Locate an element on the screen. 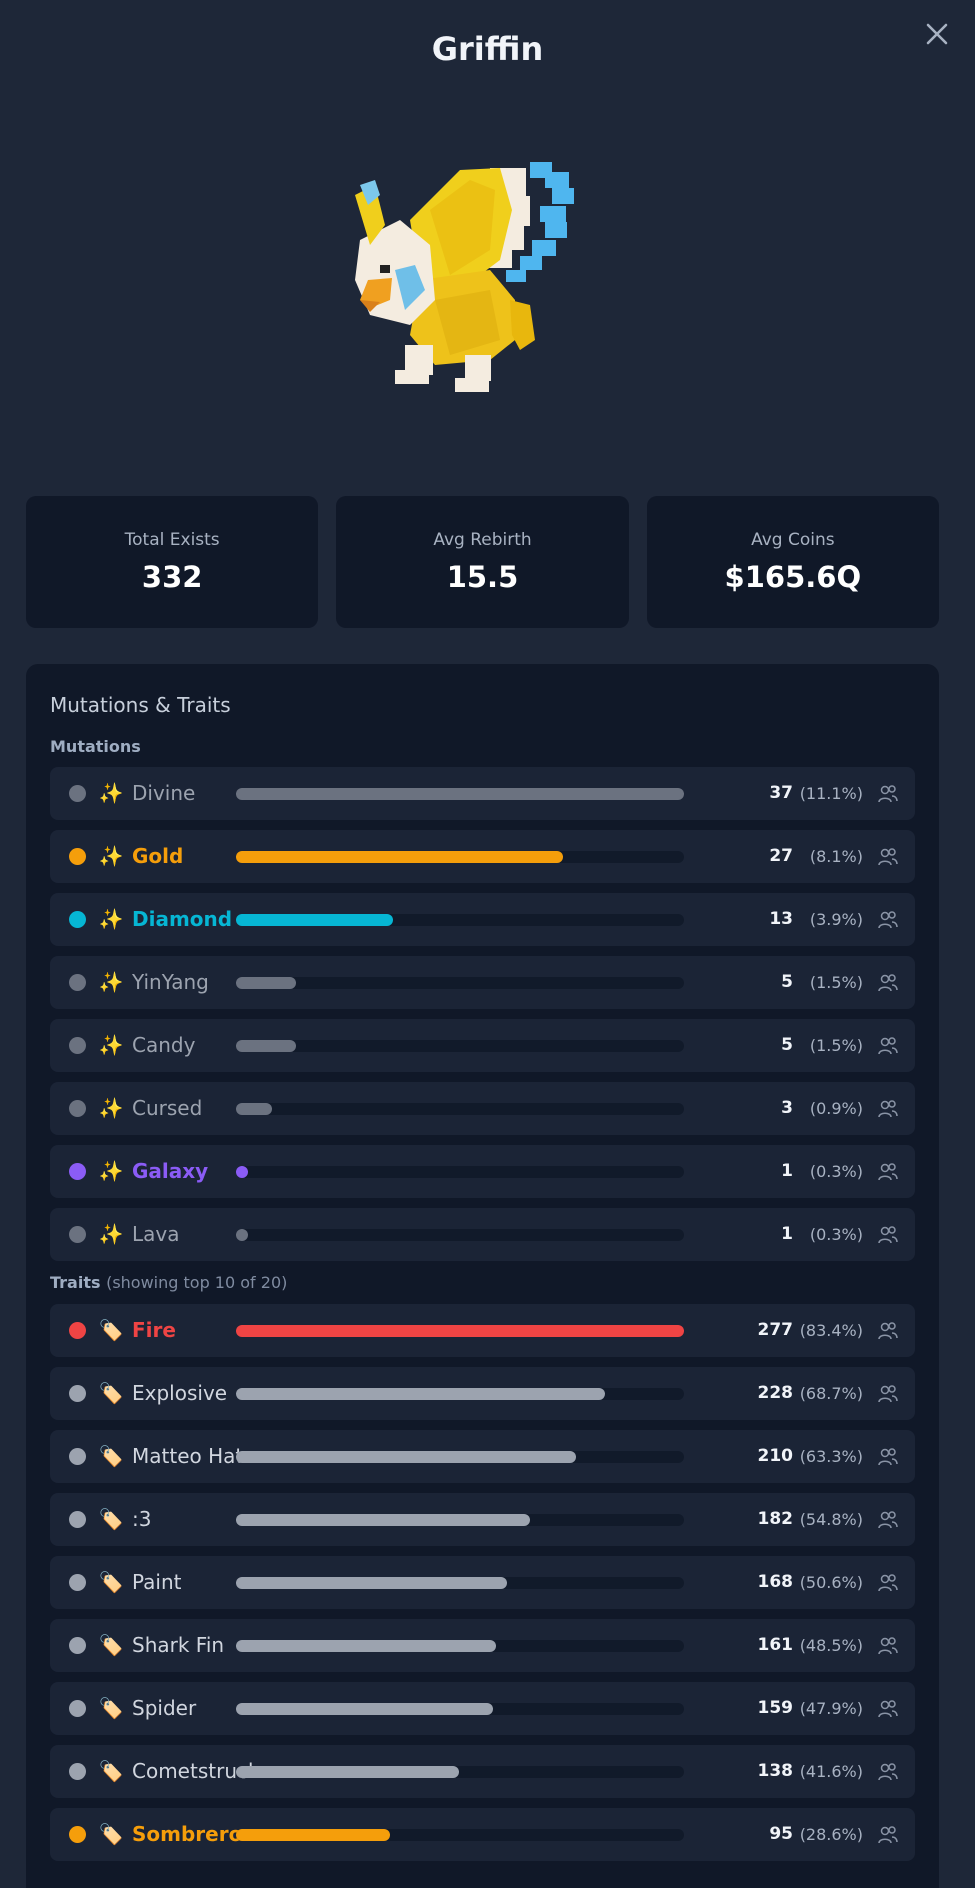 This screenshot has height=1888, width=975. mutation-name: Cursed is located at coordinates (167, 1108).